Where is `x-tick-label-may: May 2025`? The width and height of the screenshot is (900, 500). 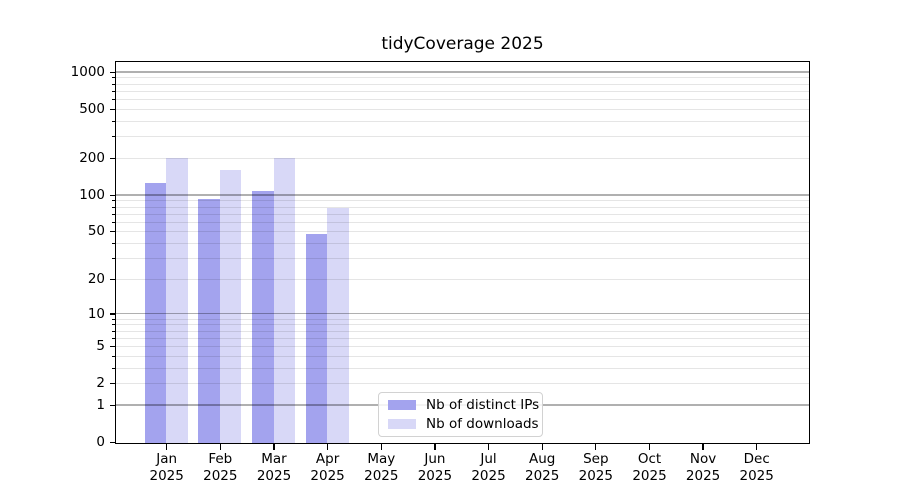 x-tick-label-may: May 2025 is located at coordinates (381, 467).